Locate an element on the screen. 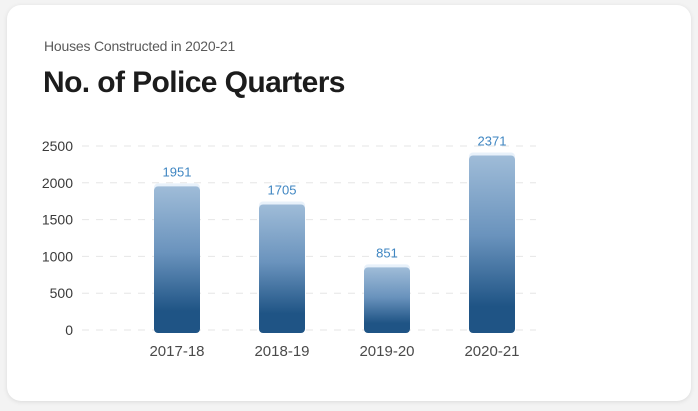  bar-value-label: 1705 is located at coordinates (282, 190).